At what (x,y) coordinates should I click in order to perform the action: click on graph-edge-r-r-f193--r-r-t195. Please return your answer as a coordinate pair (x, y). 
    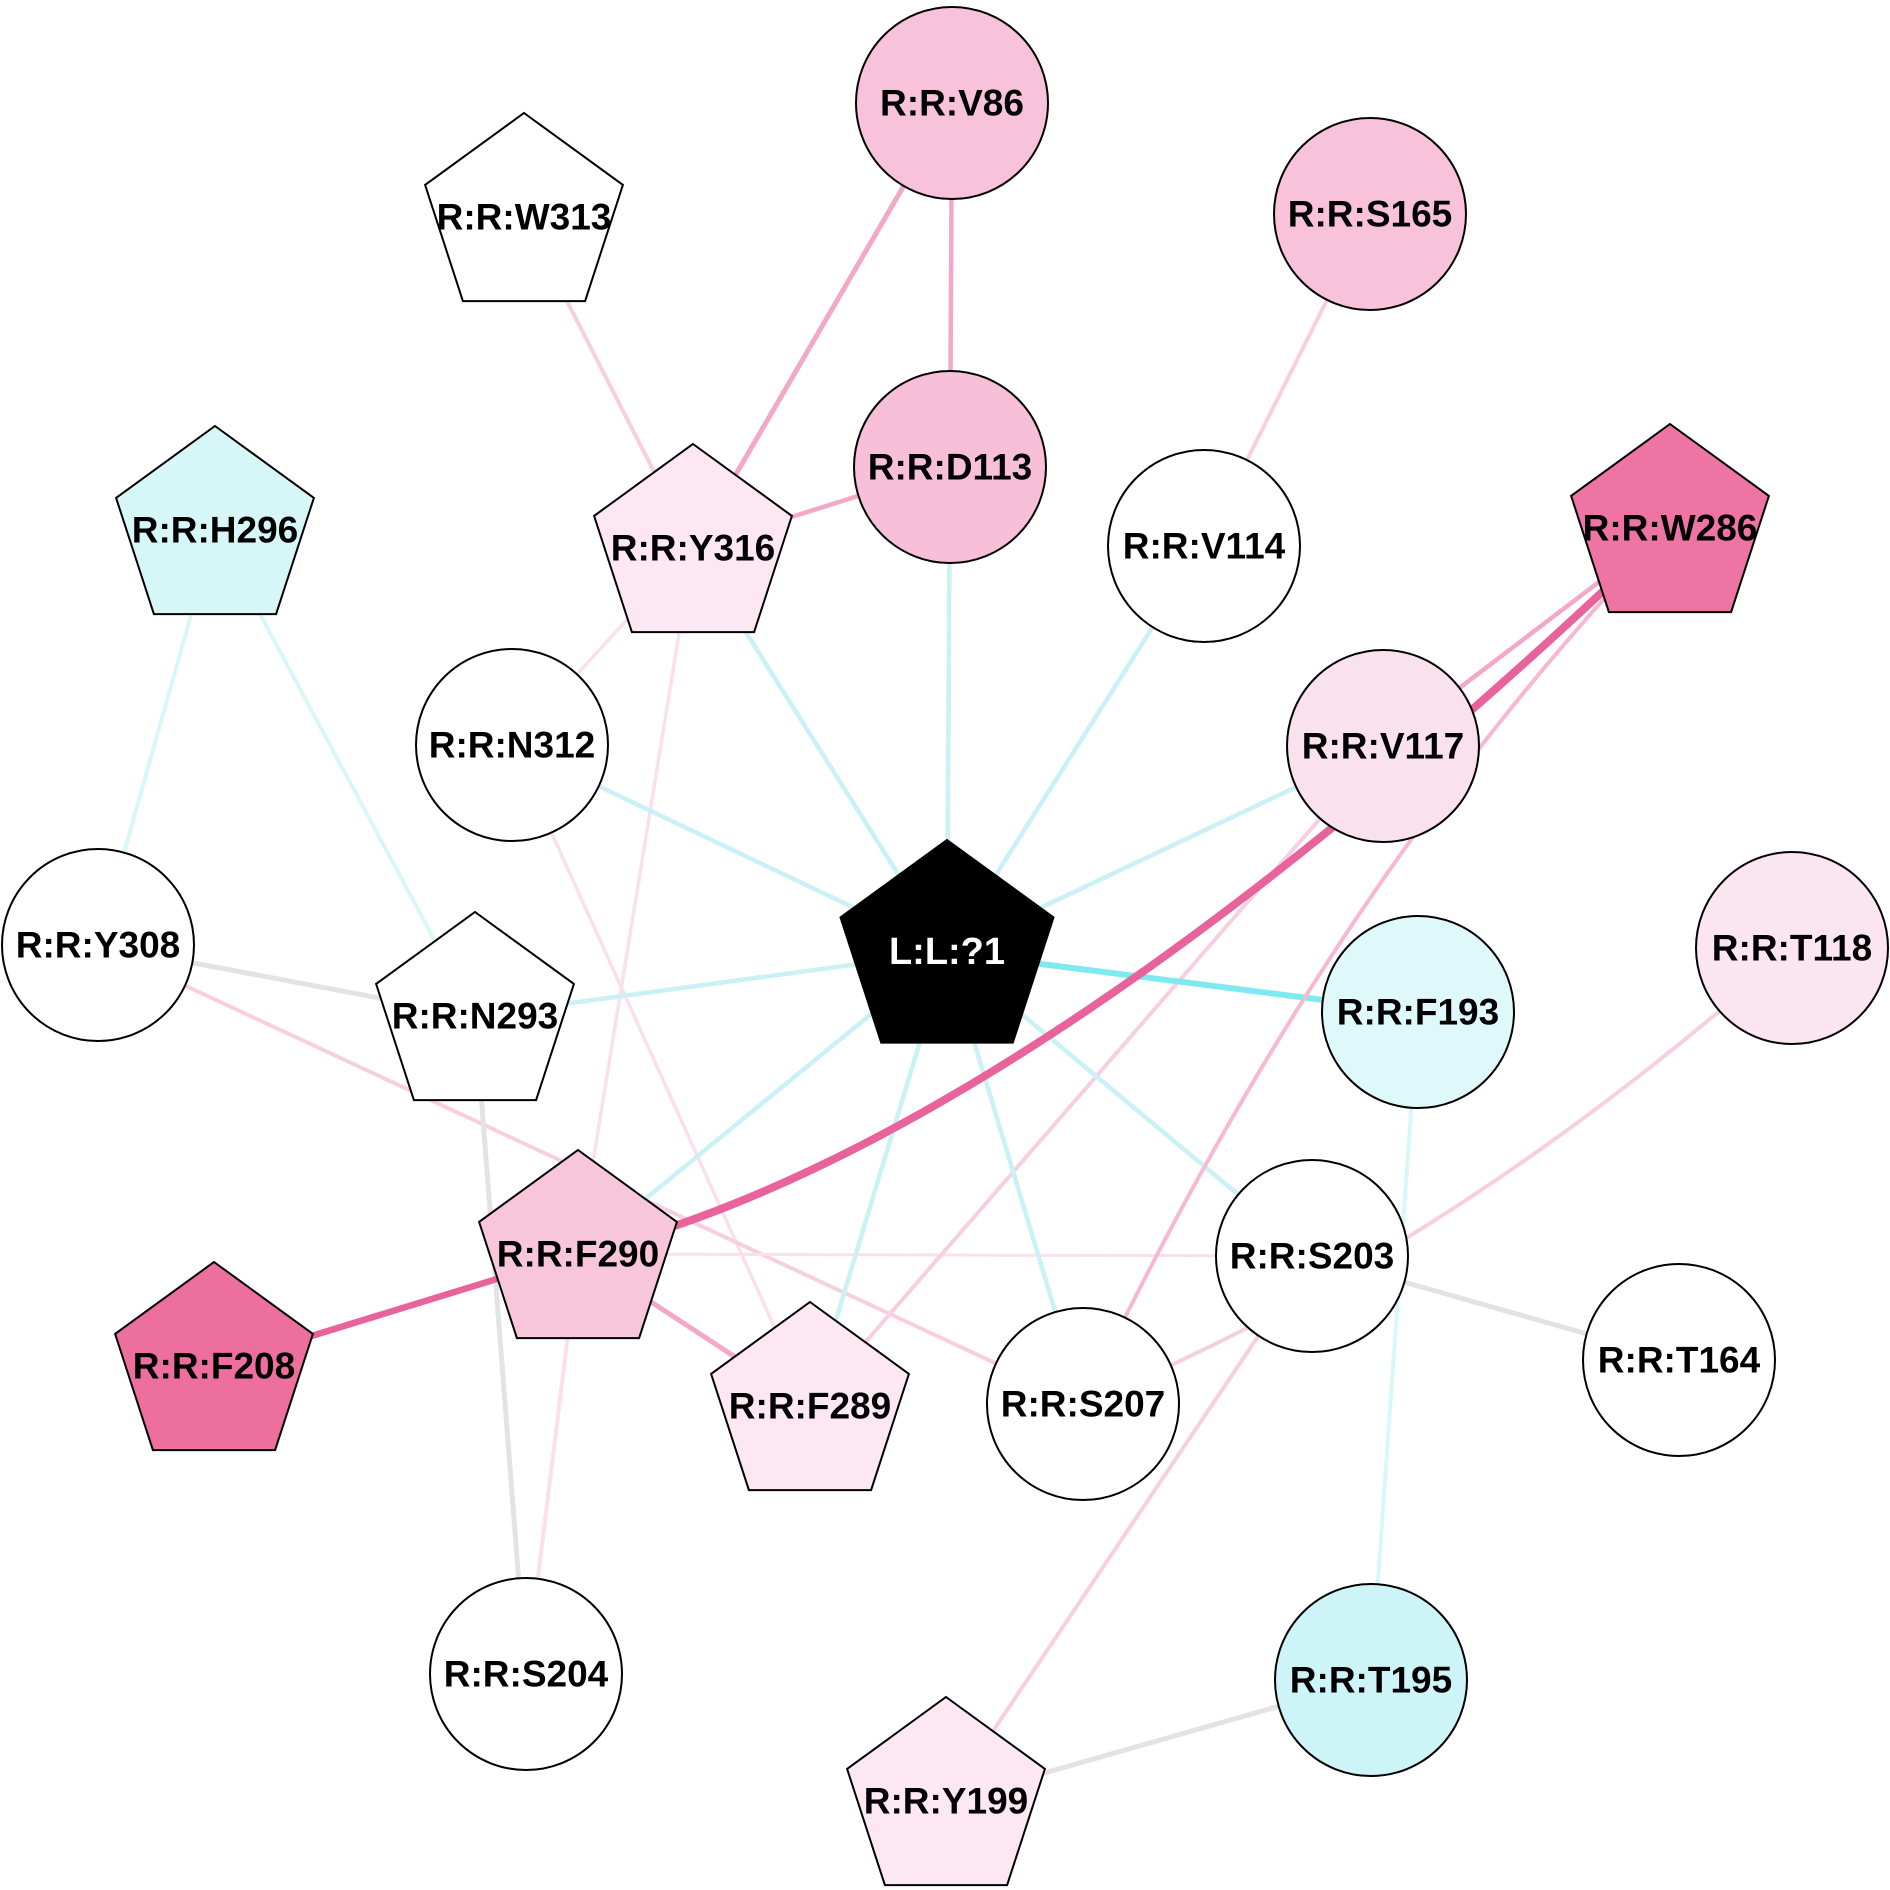
    Looking at the image, I should click on (1394, 1346).